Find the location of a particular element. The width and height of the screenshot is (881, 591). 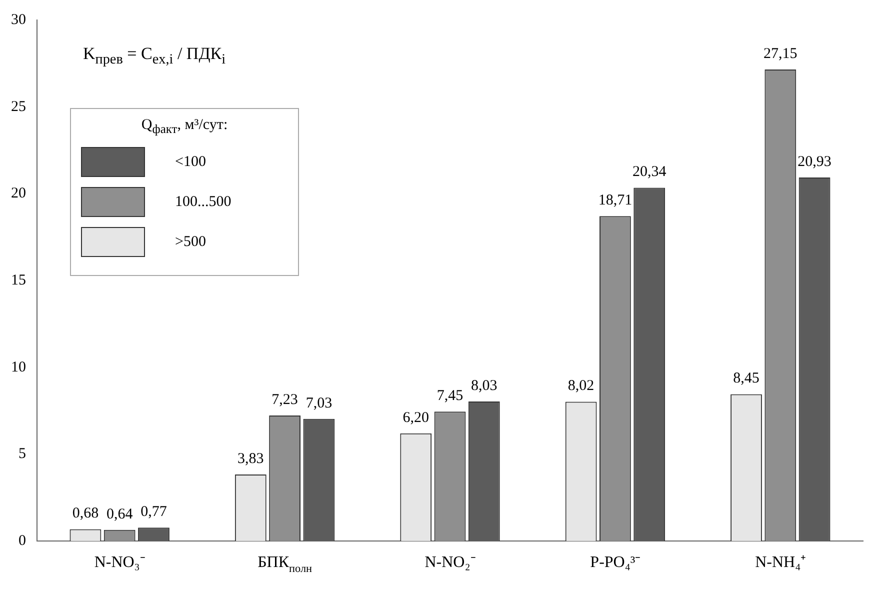

x-tick-label: P-PO₄³⁻ is located at coordinates (615, 562).